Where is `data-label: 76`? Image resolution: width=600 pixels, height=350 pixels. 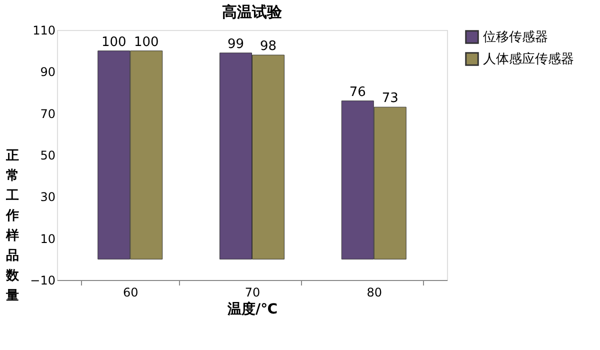
data-label: 76 is located at coordinates (357, 92).